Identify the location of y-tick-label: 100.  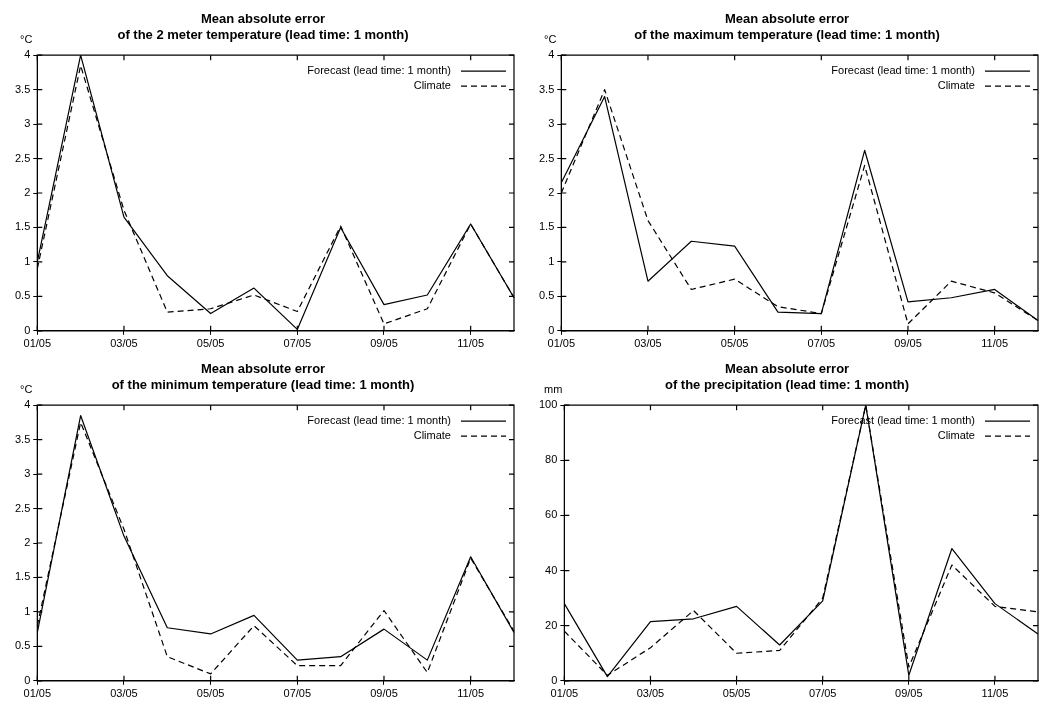
(548, 404).